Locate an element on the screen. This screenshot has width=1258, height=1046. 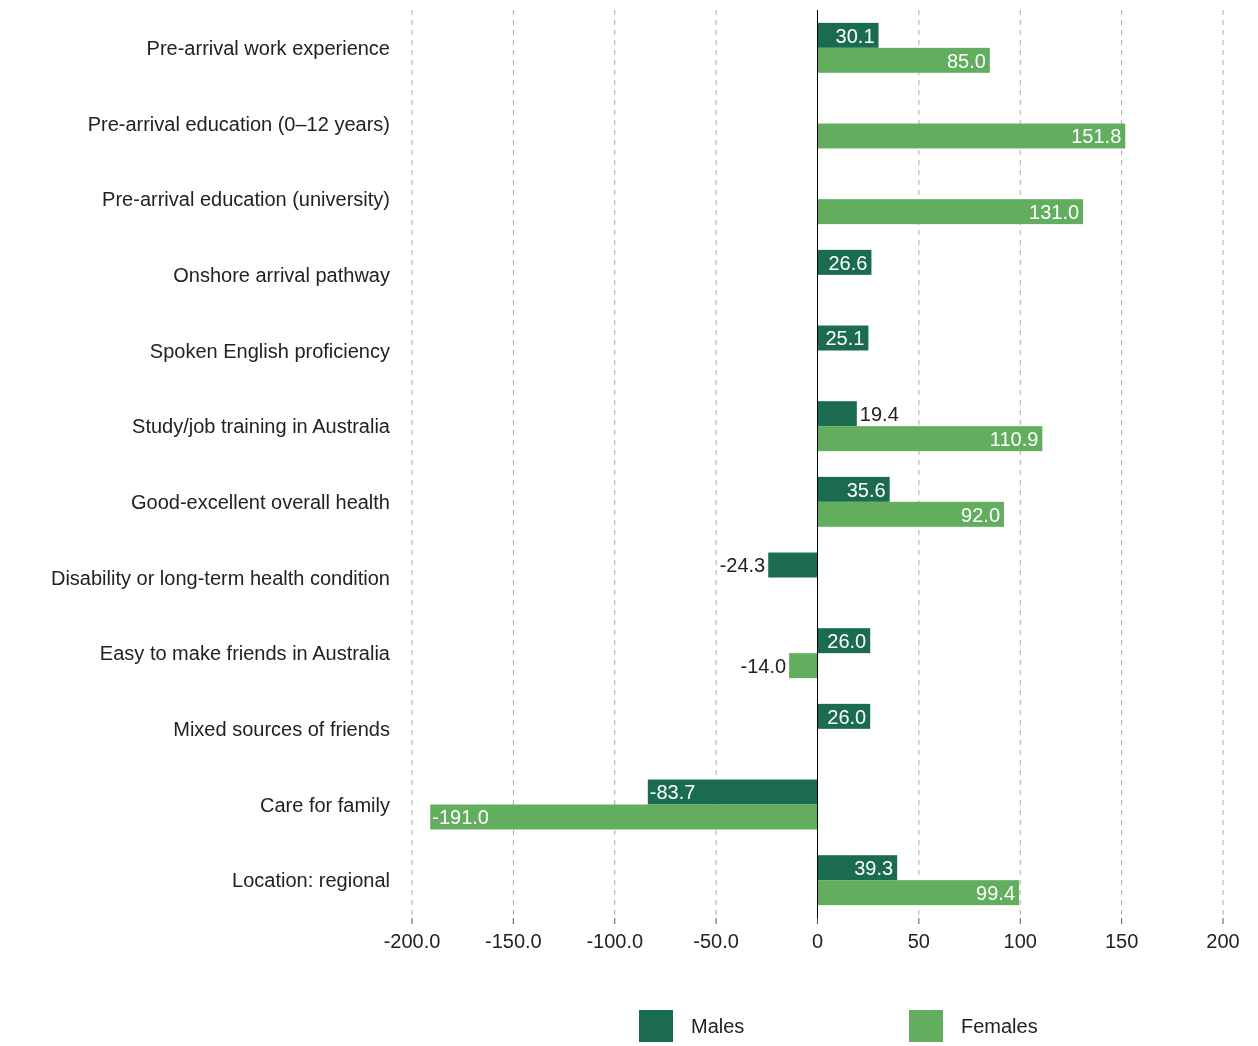
data-label: 110.9 is located at coordinates (1014, 438).